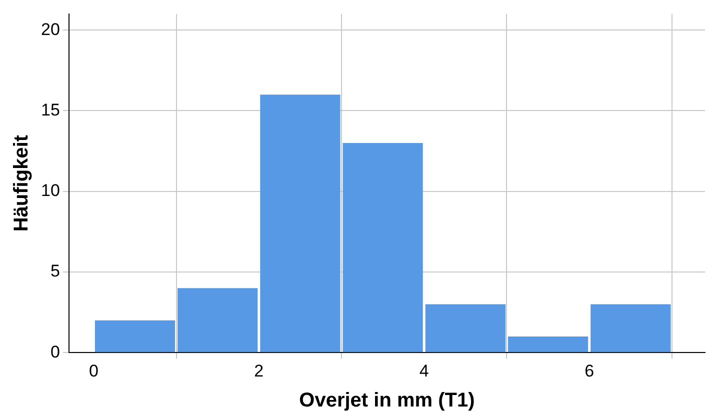  Describe the element at coordinates (50, 29) in the screenshot. I see `y-tick-label: 20` at that location.